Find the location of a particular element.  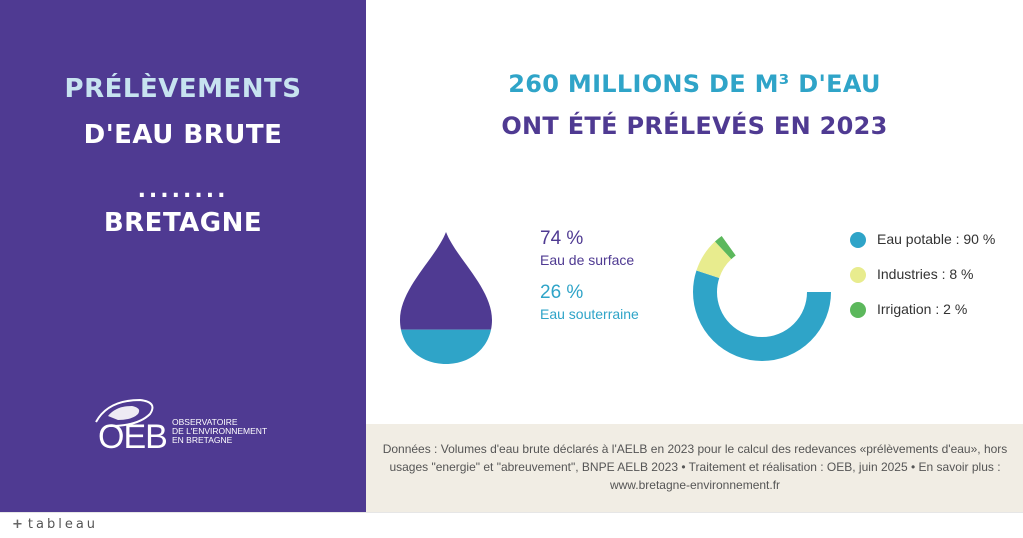

tableau-logo: + tableau is located at coordinates (55, 524).